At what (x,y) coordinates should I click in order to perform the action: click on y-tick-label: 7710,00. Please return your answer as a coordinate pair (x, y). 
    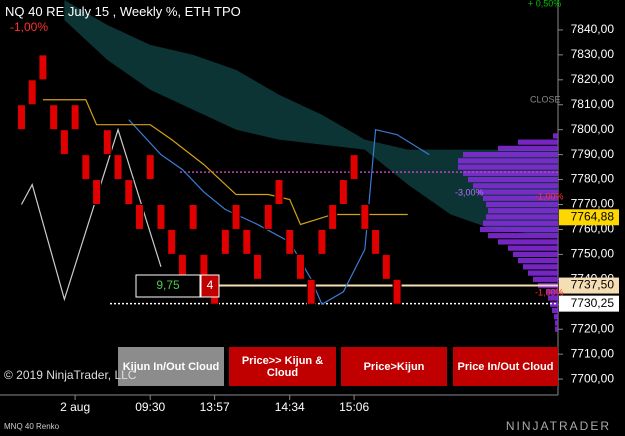
    Looking at the image, I should click on (593, 353).